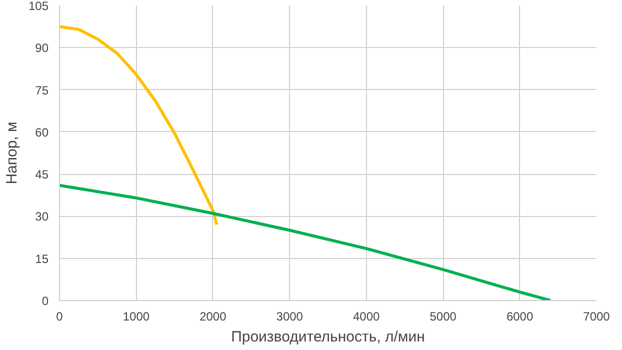 This screenshot has height=350, width=622. I want to click on y-tick-label: 60, so click(42, 132).